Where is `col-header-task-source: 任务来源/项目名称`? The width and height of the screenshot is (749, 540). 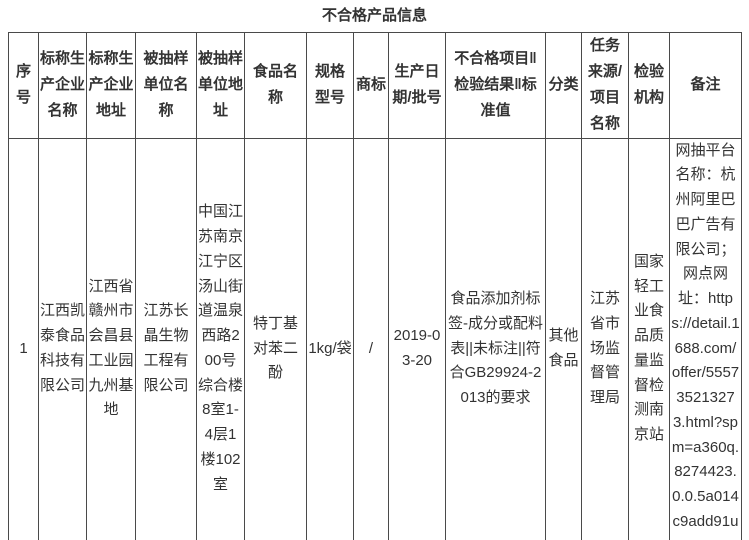
col-header-task-source: 任务来源/项目名称 is located at coordinates (605, 85).